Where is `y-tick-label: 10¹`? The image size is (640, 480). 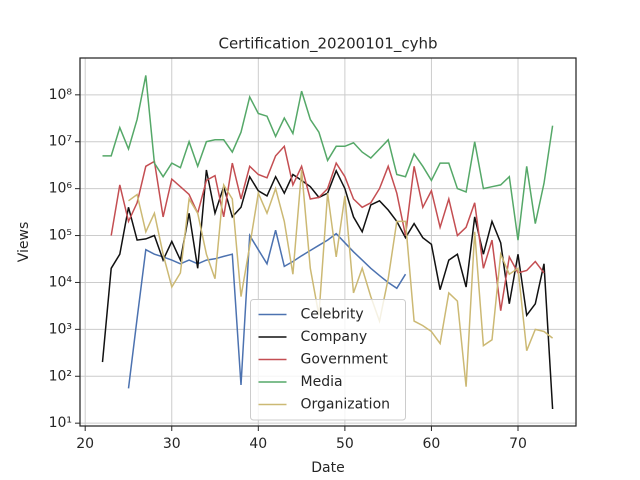 y-tick-label: 10¹ is located at coordinates (60, 423).